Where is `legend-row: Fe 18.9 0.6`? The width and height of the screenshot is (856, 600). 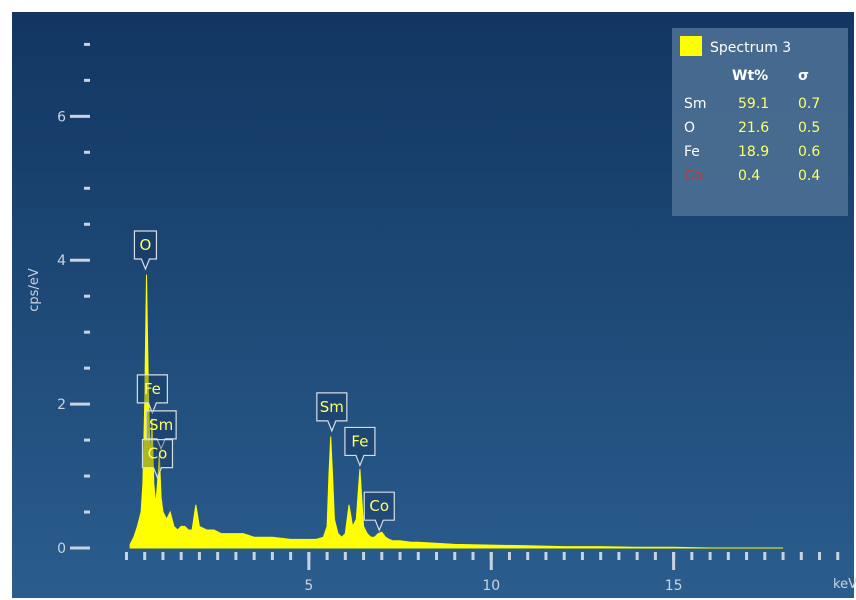
legend-row: Fe 18.9 0.6 is located at coordinates (752, 152).